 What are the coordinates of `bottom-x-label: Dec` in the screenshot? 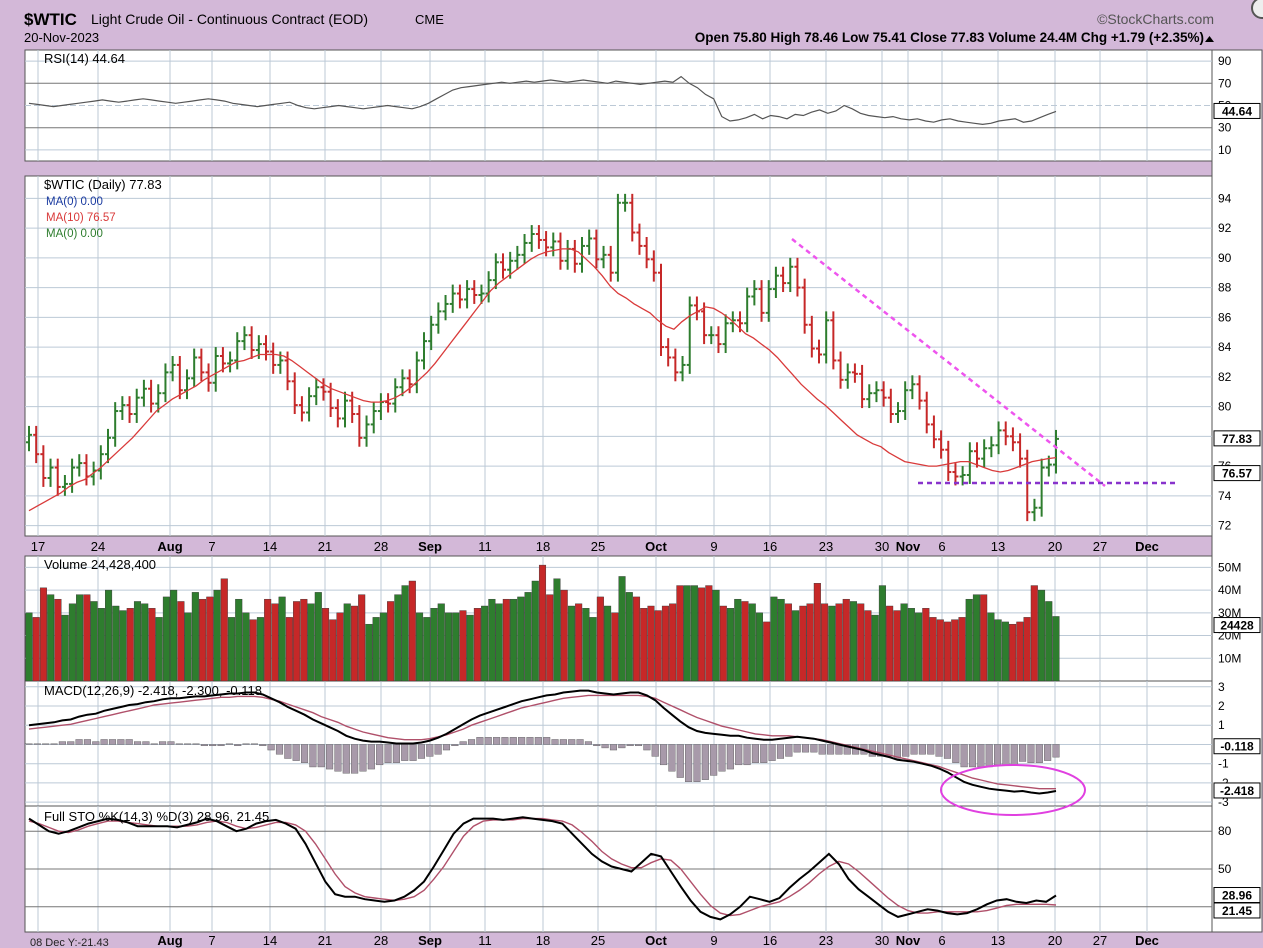 It's located at (1147, 940).